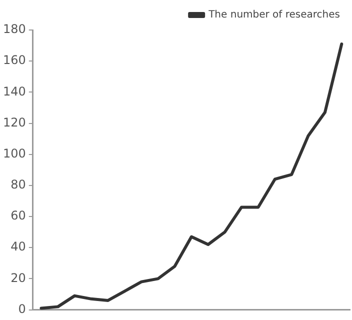 This screenshot has height=320, width=352. I want to click on y-tick-label: 40, so click(18, 247).